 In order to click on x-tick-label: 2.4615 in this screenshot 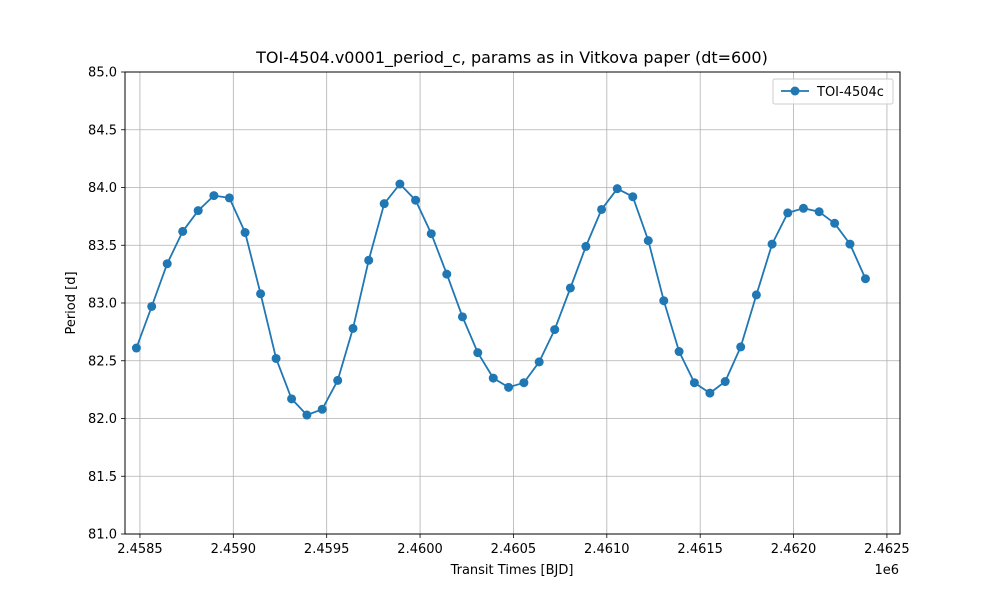, I will do `click(700, 549)`.